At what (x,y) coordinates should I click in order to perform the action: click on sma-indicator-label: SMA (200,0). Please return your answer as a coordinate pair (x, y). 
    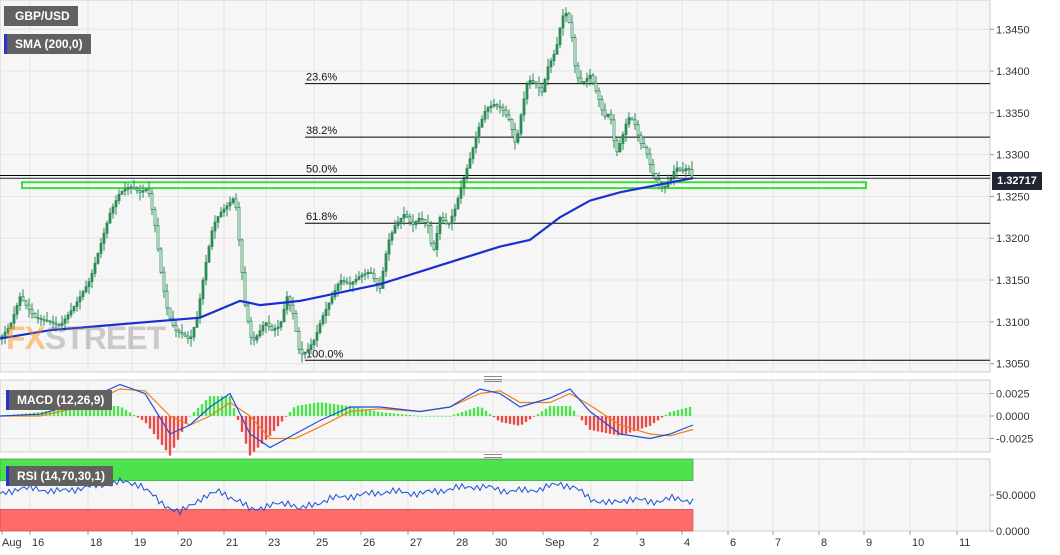
    Looking at the image, I should click on (47, 44).